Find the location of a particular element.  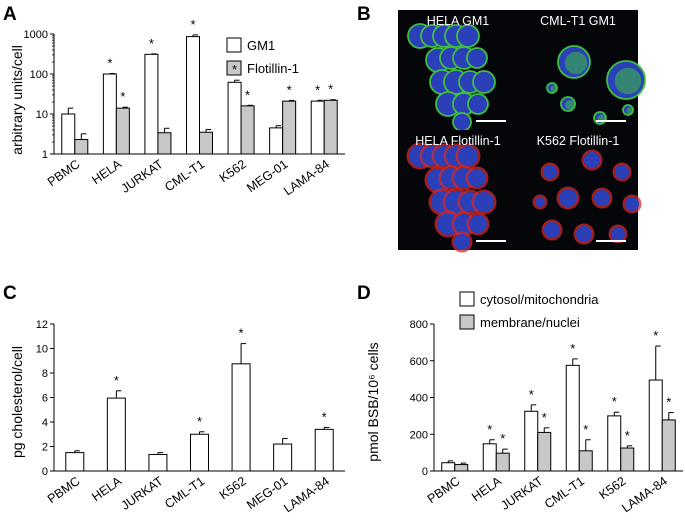

panel-label-a: A is located at coordinates (10, 14).